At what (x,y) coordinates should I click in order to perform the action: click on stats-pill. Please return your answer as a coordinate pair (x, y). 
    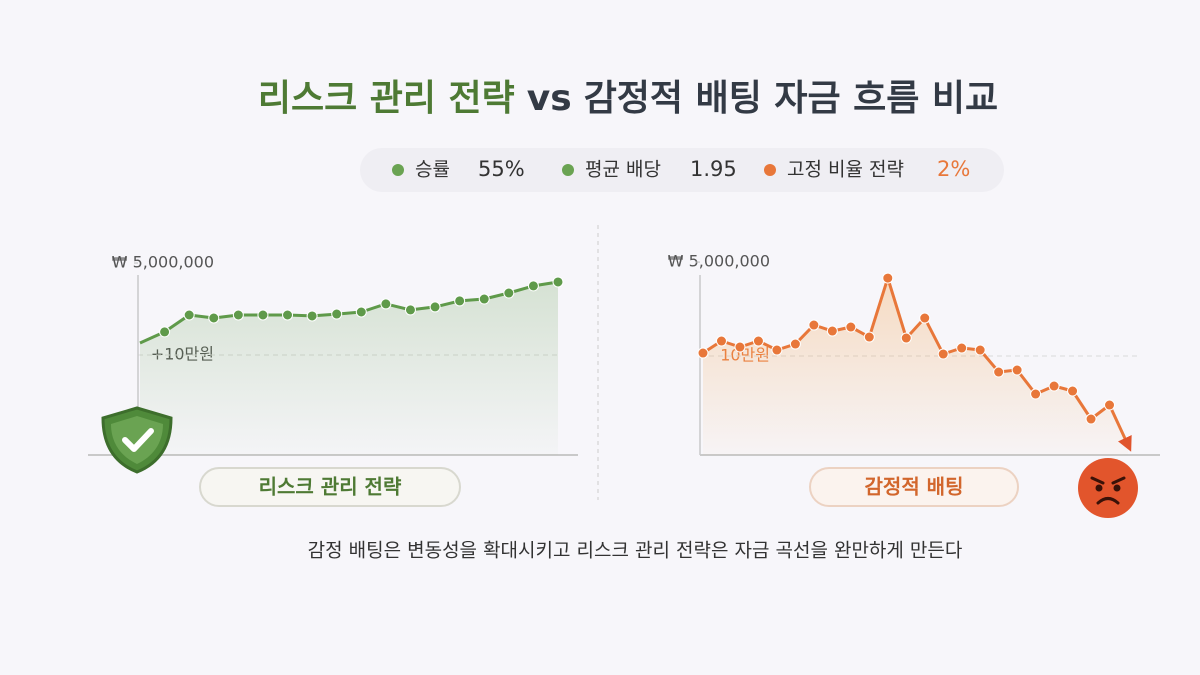
    Looking at the image, I should click on (682, 170).